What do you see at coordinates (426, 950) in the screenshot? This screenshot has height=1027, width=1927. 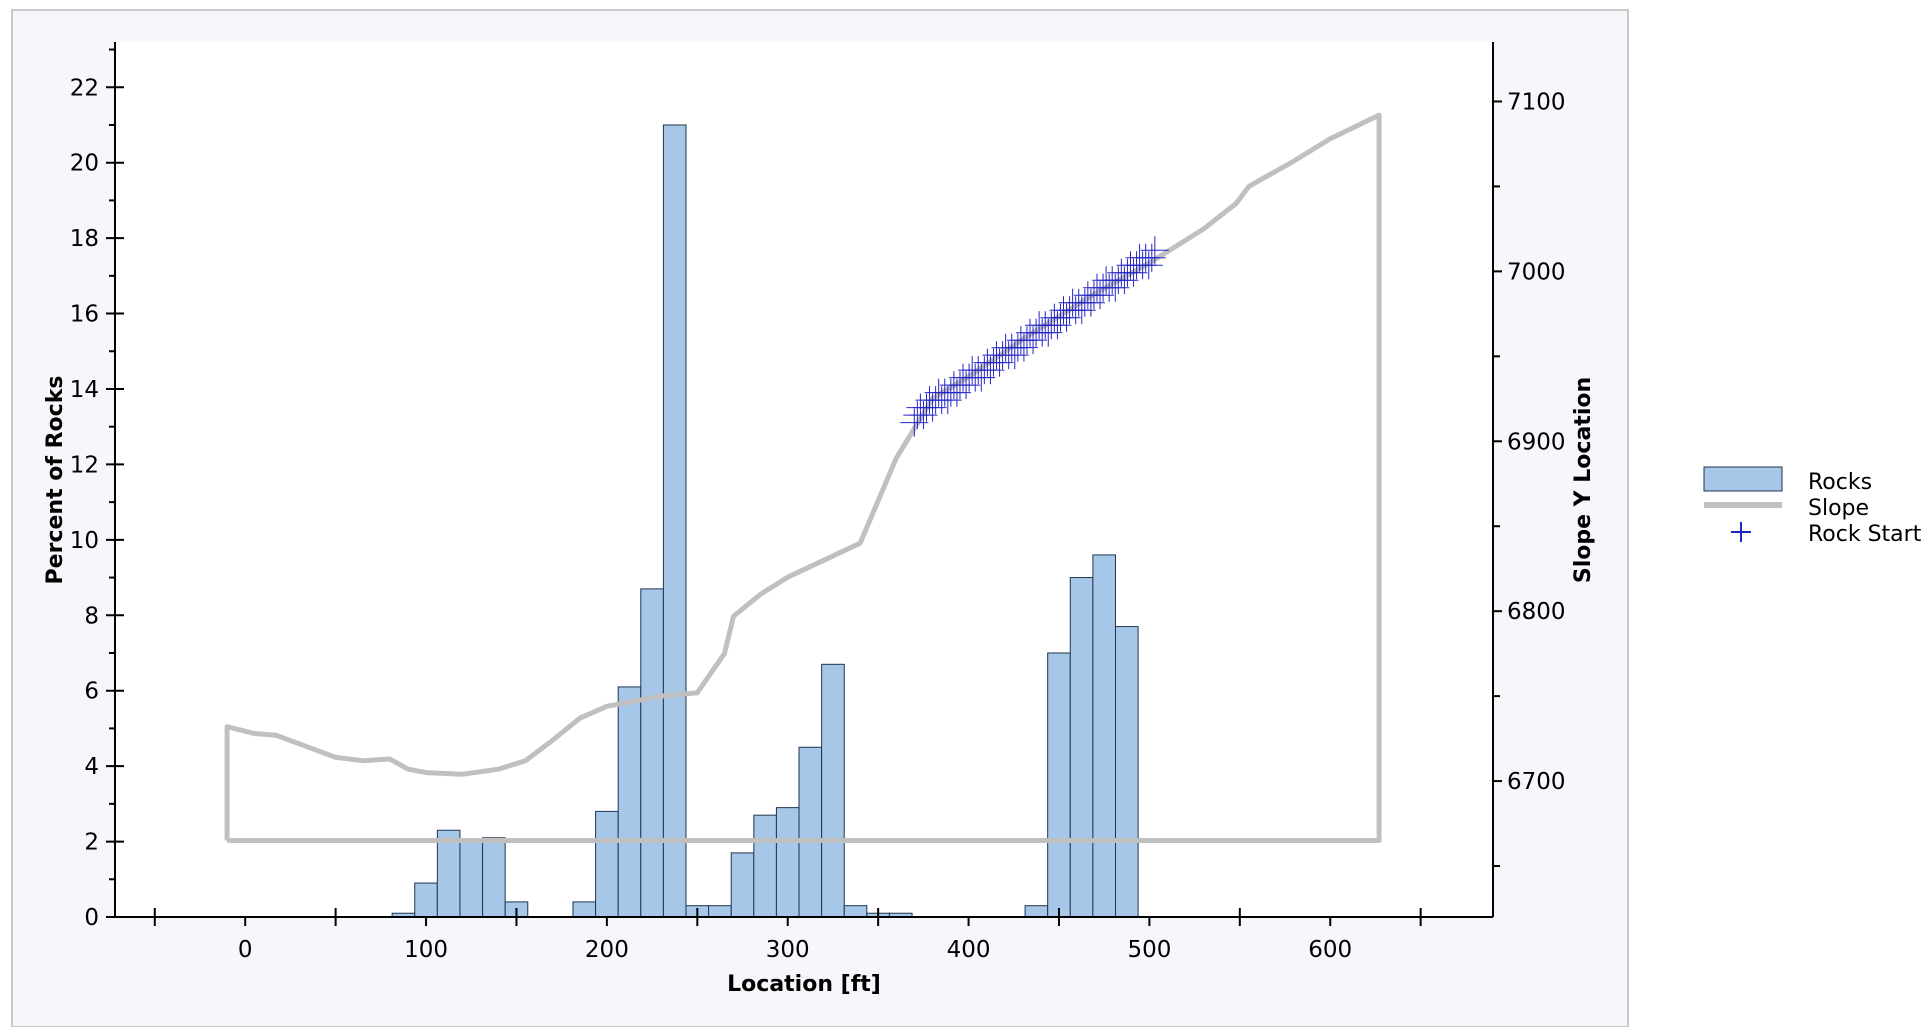 I see `x-tick-label: 100` at bounding box center [426, 950].